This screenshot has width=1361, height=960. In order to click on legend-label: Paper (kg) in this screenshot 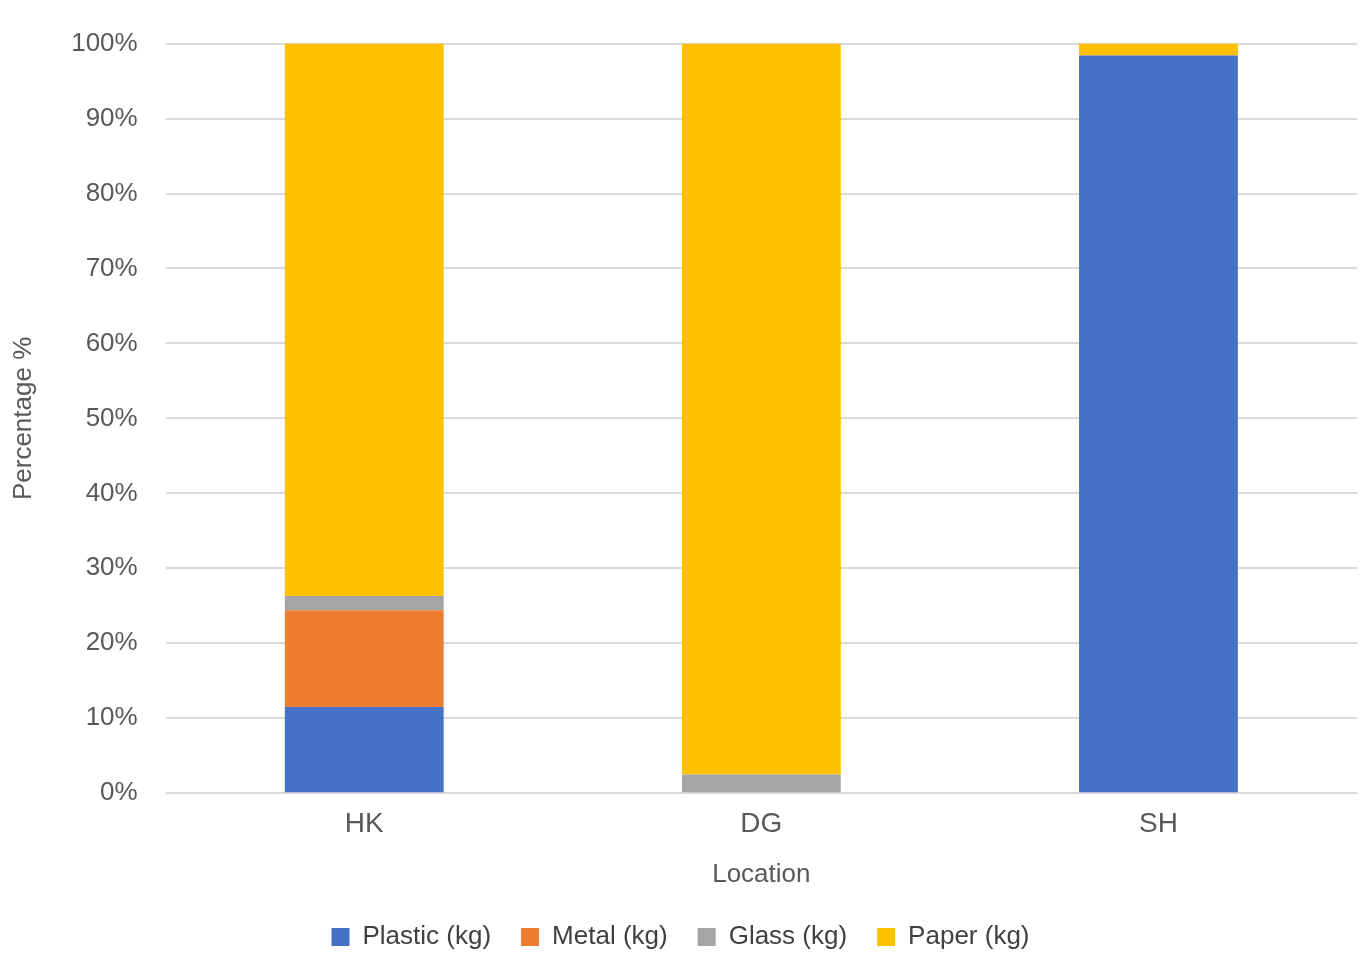, I will do `click(969, 935)`.